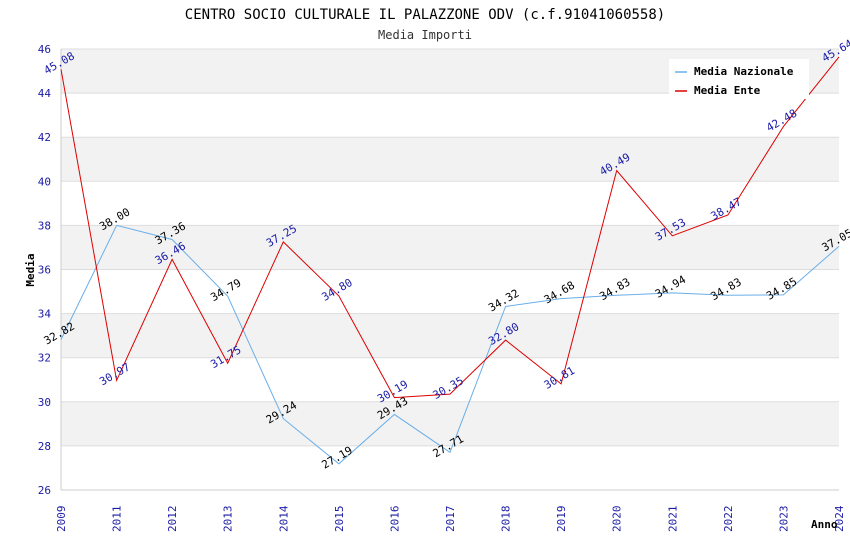 Image resolution: width=850 pixels, height=550 pixels. Describe the element at coordinates (45, 314) in the screenshot. I see `y-tick-34: 34` at that location.